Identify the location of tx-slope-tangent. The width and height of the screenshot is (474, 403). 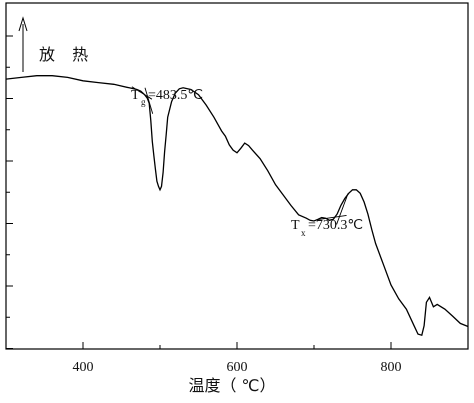
(342, 209).